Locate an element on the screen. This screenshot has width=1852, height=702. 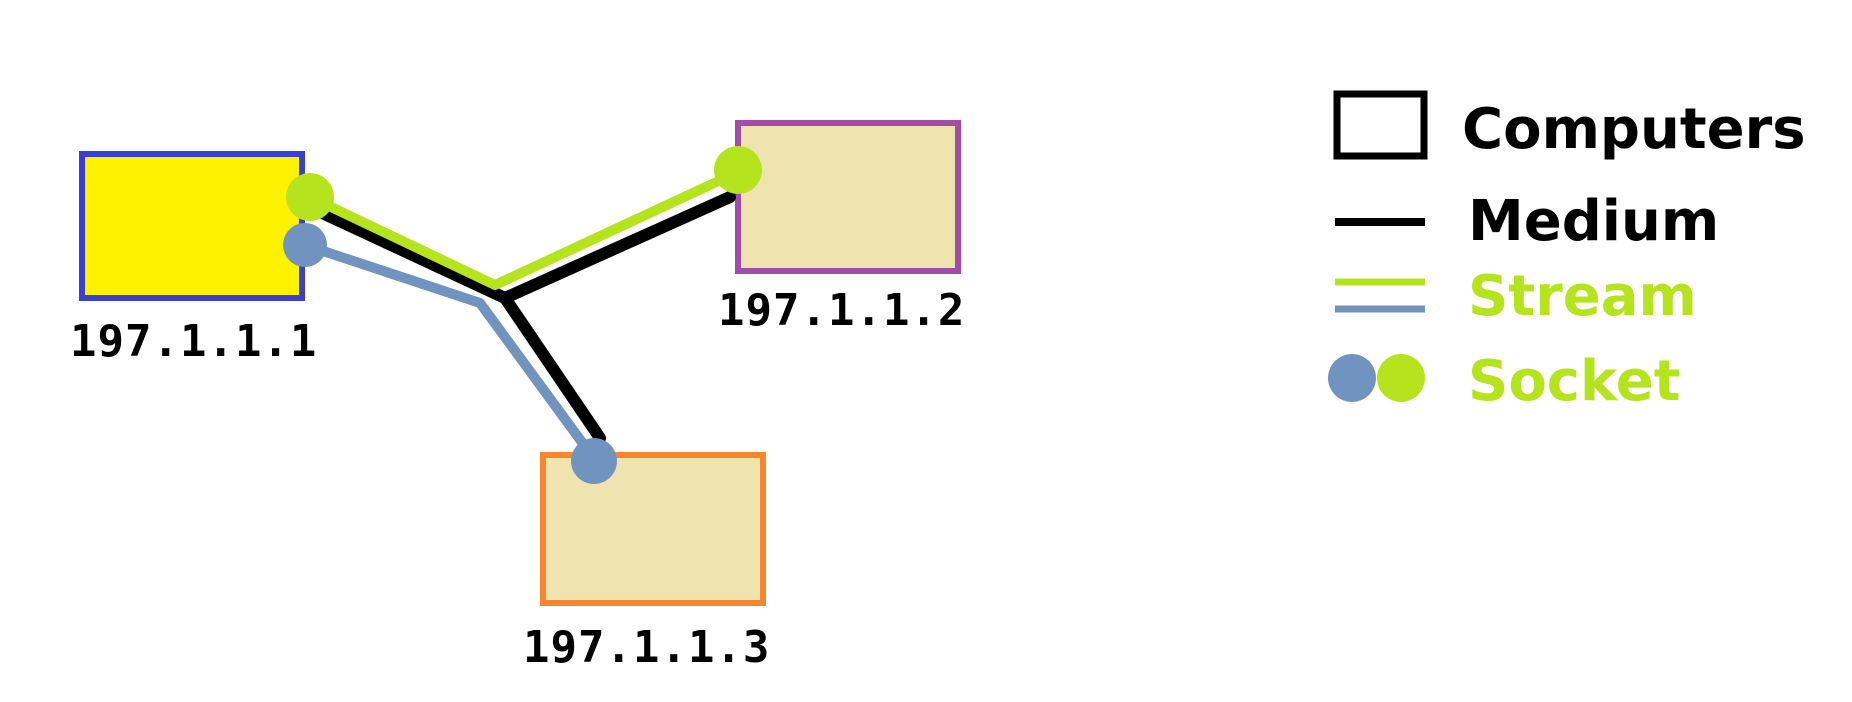
legend: Computers Medium Stream Socket is located at coordinates (1567, 252).